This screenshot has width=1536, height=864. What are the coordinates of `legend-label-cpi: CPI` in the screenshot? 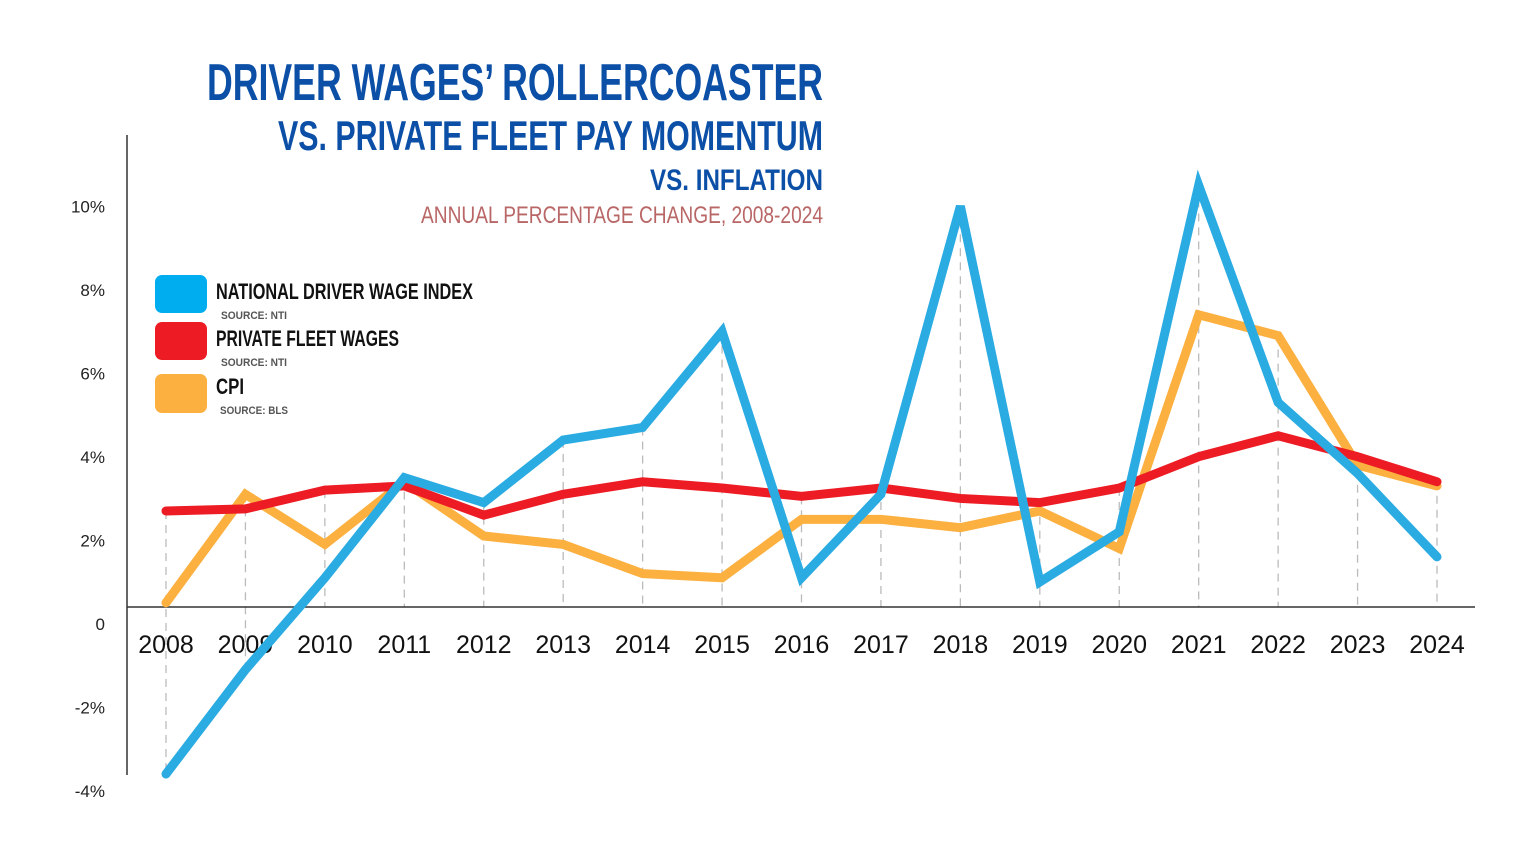 It's located at (230, 386).